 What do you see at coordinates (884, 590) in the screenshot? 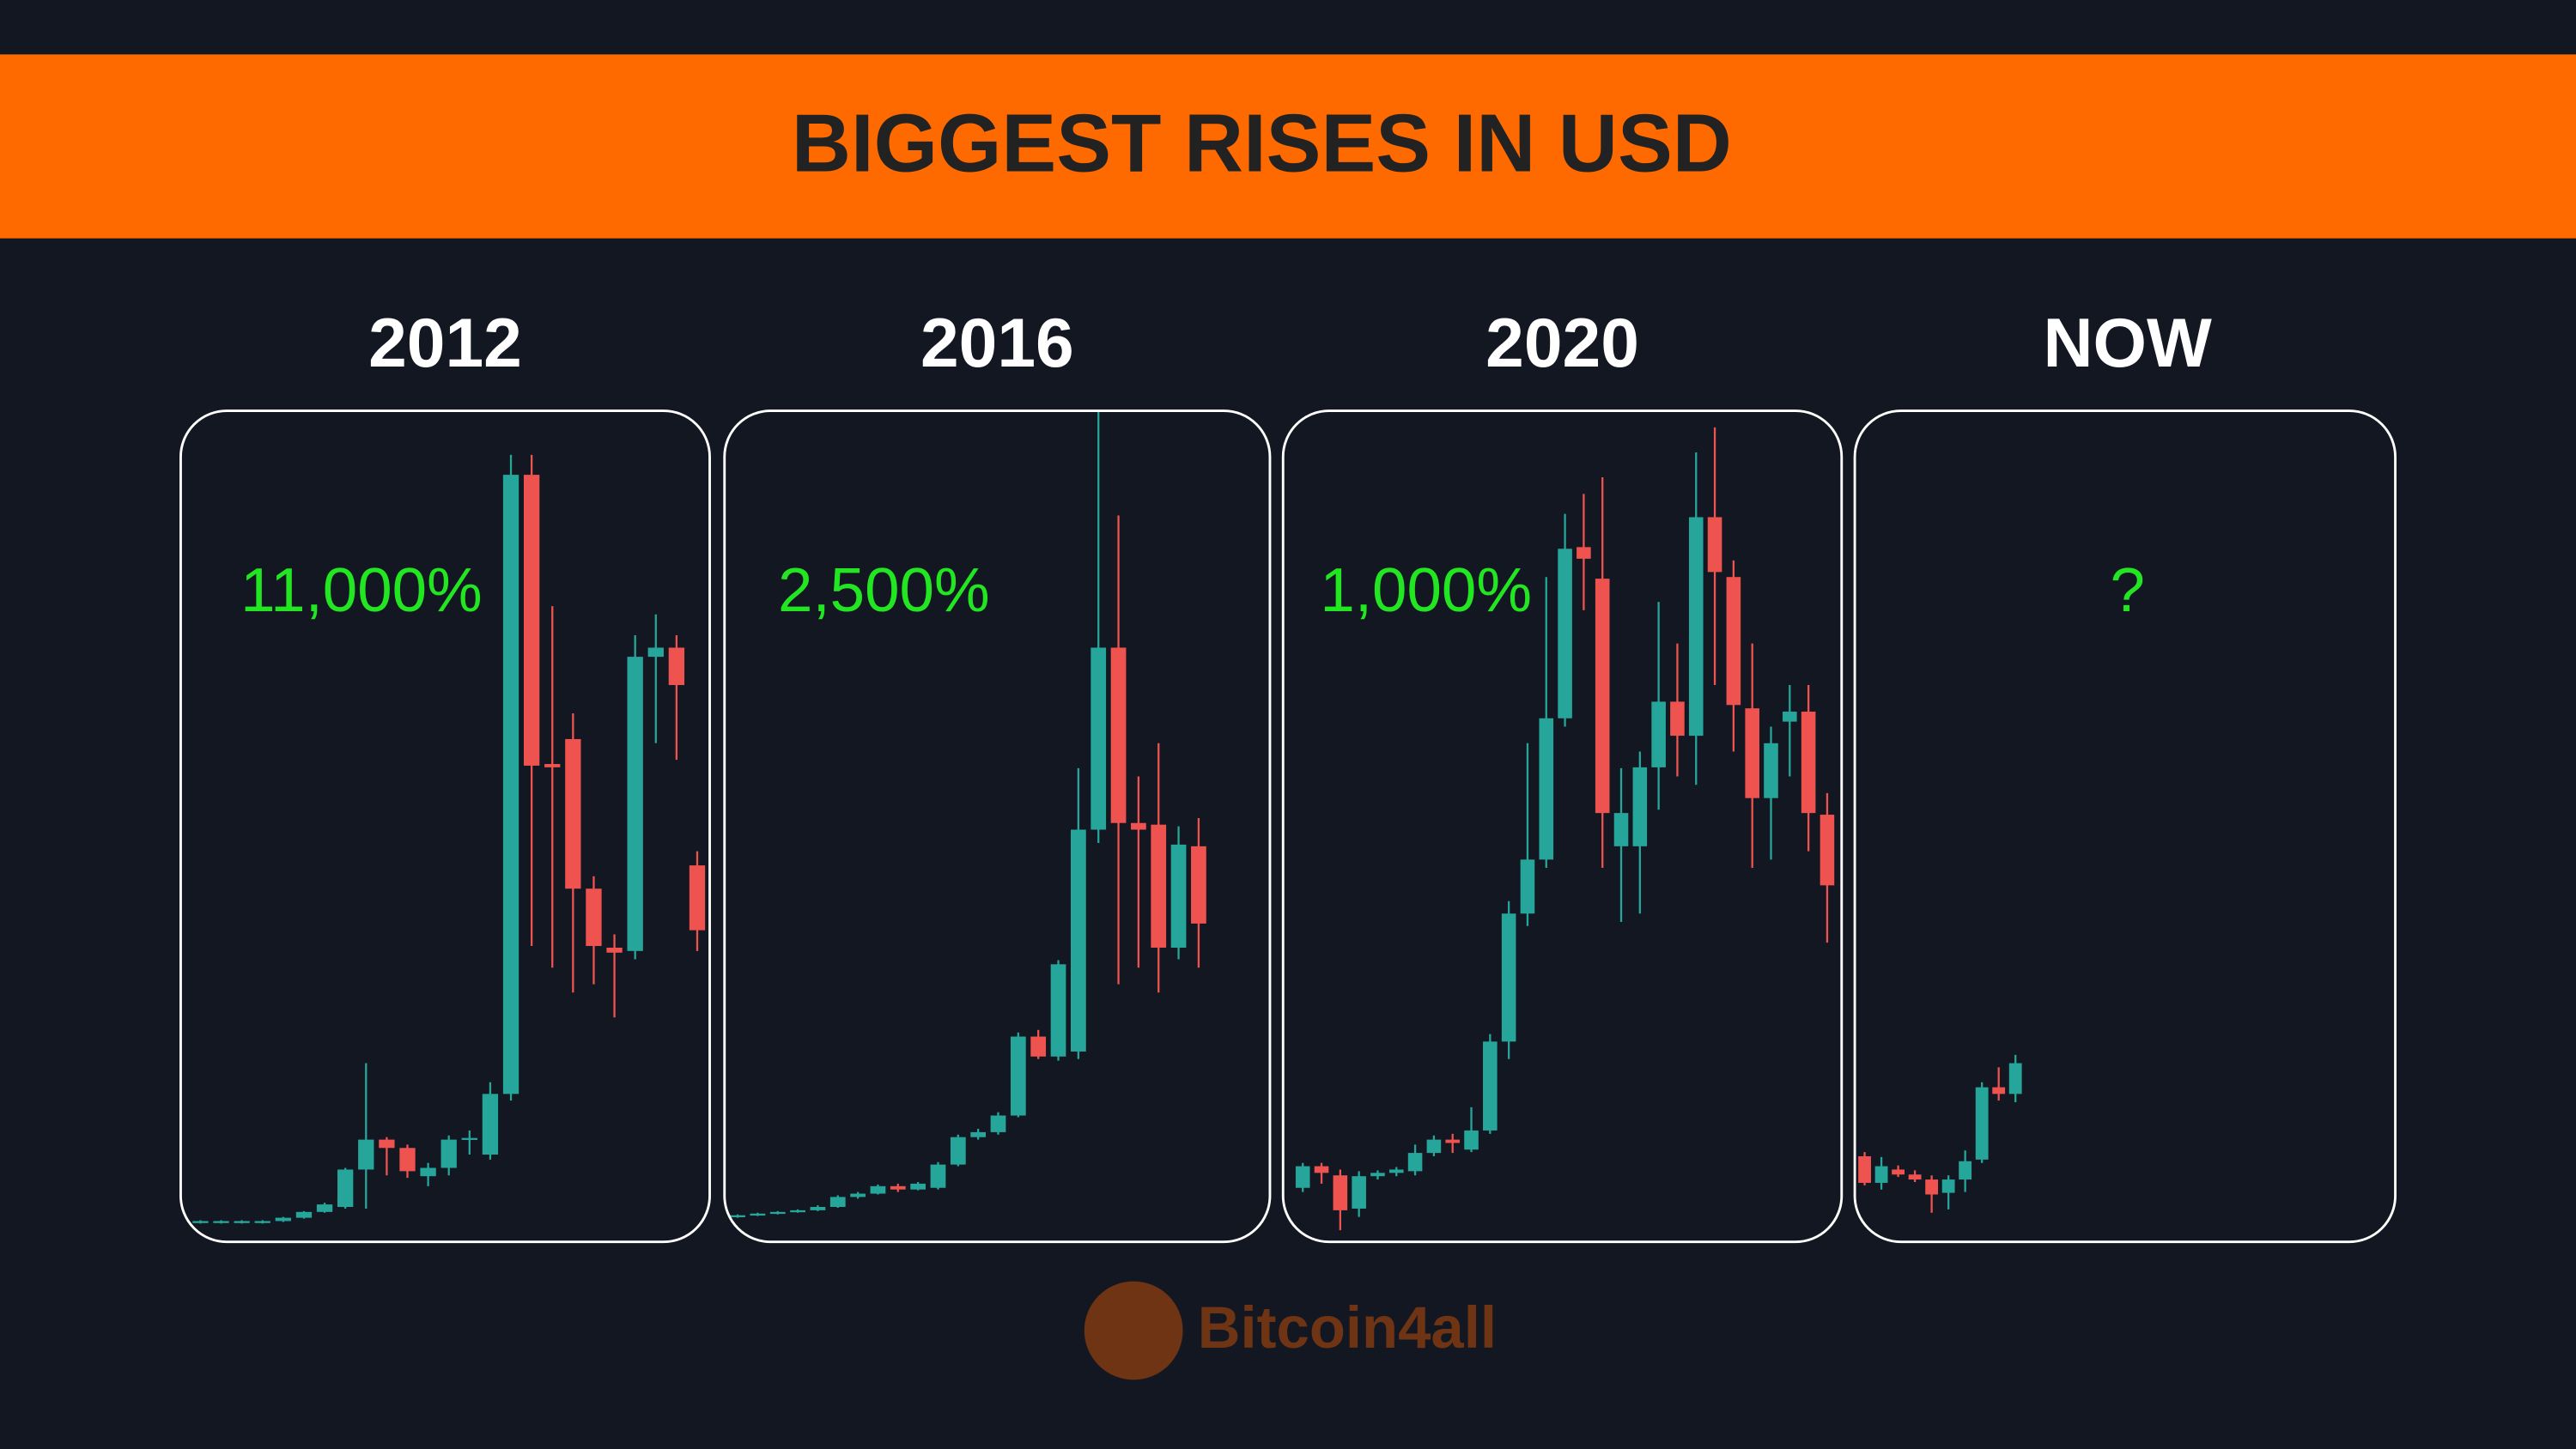
I see `rise-annotation: 2,500%` at bounding box center [884, 590].